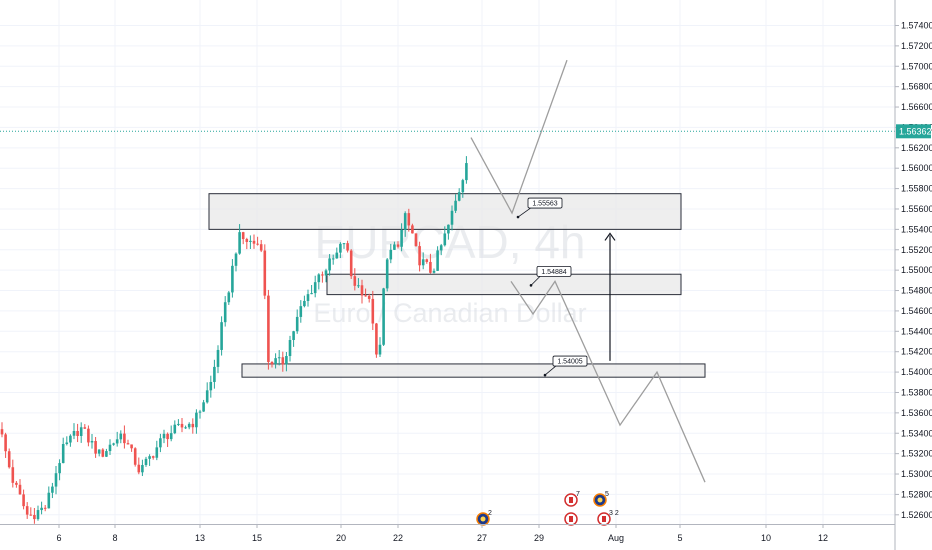 This screenshot has width=932, height=550. I want to click on event-badge: 5, so click(607, 494).